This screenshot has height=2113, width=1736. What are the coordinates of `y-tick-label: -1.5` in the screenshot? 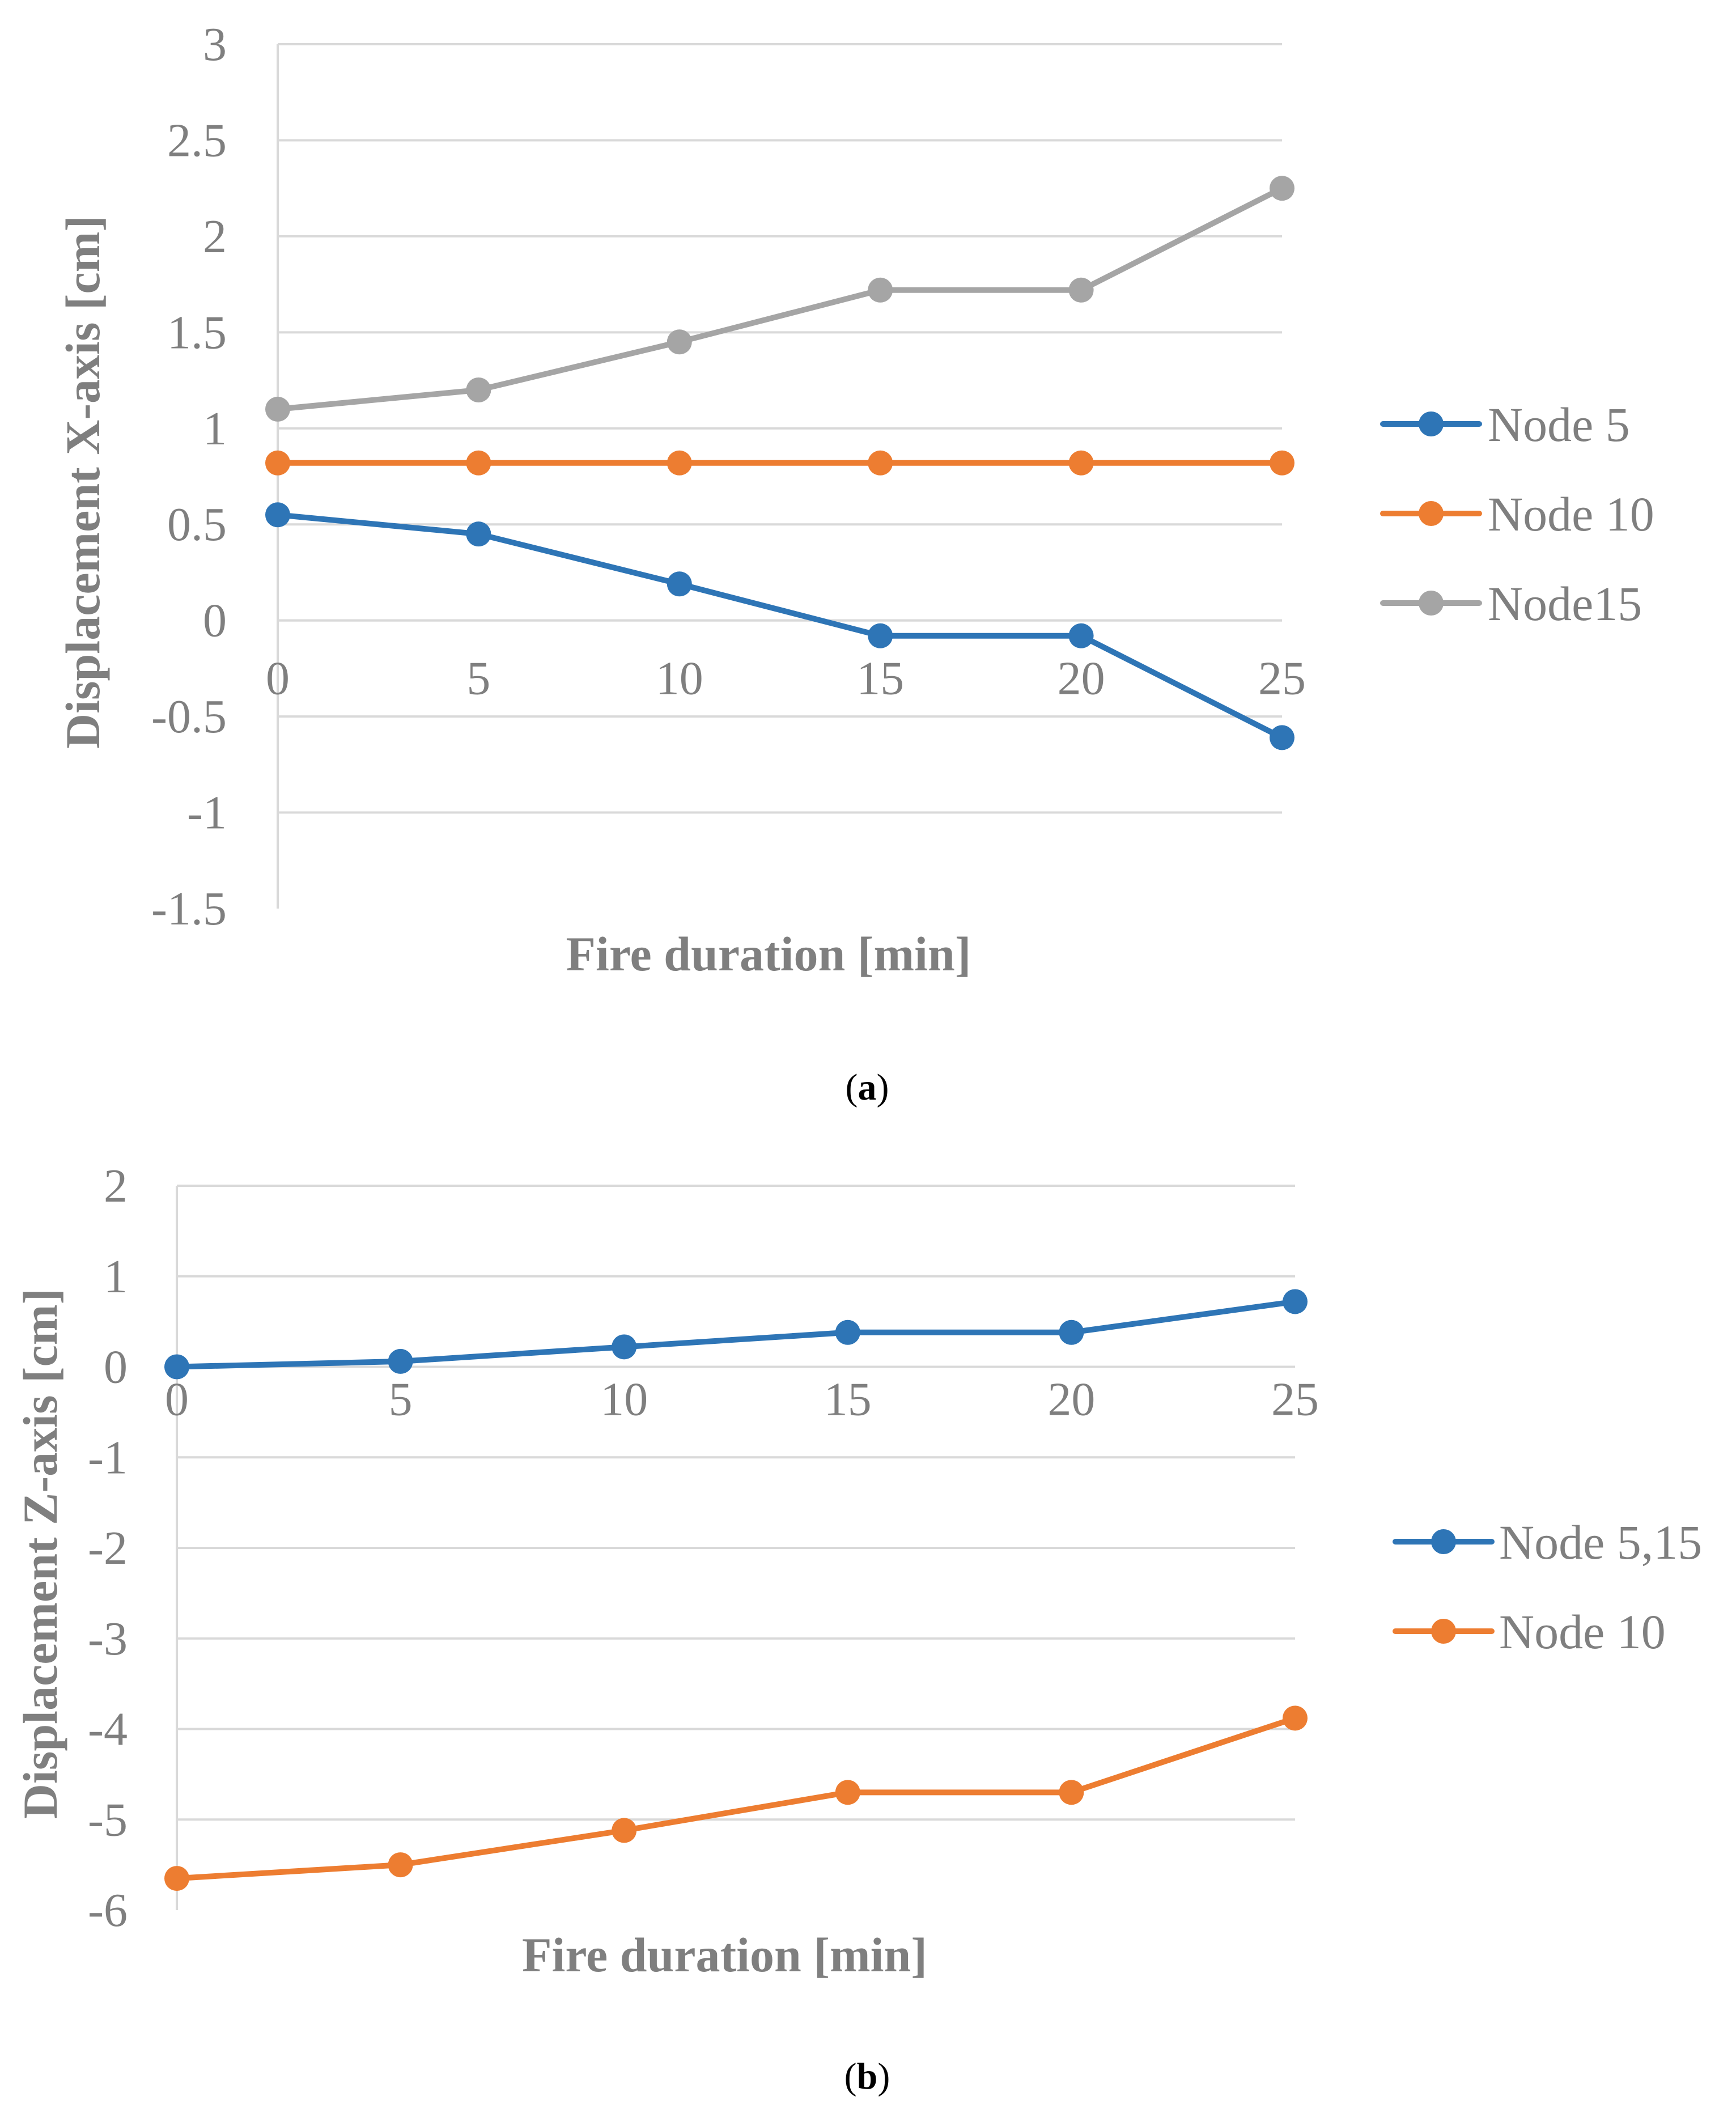 It's located at (189, 908).